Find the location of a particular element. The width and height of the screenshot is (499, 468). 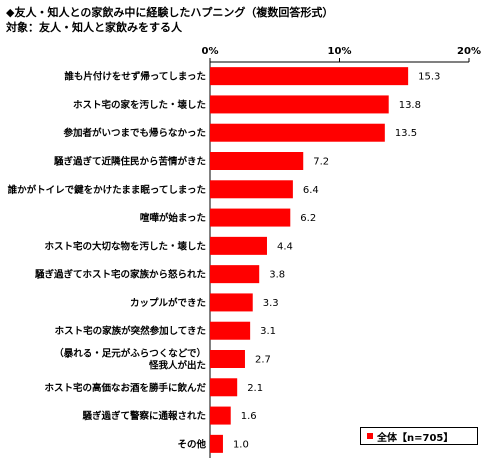

category-label: 誰も片付けをせず帰ってしまった is located at coordinates (135, 77).